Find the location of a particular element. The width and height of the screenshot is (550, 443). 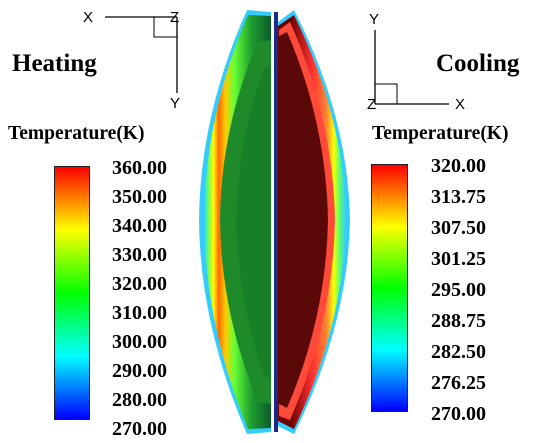

center-divider is located at coordinates (274, 222).